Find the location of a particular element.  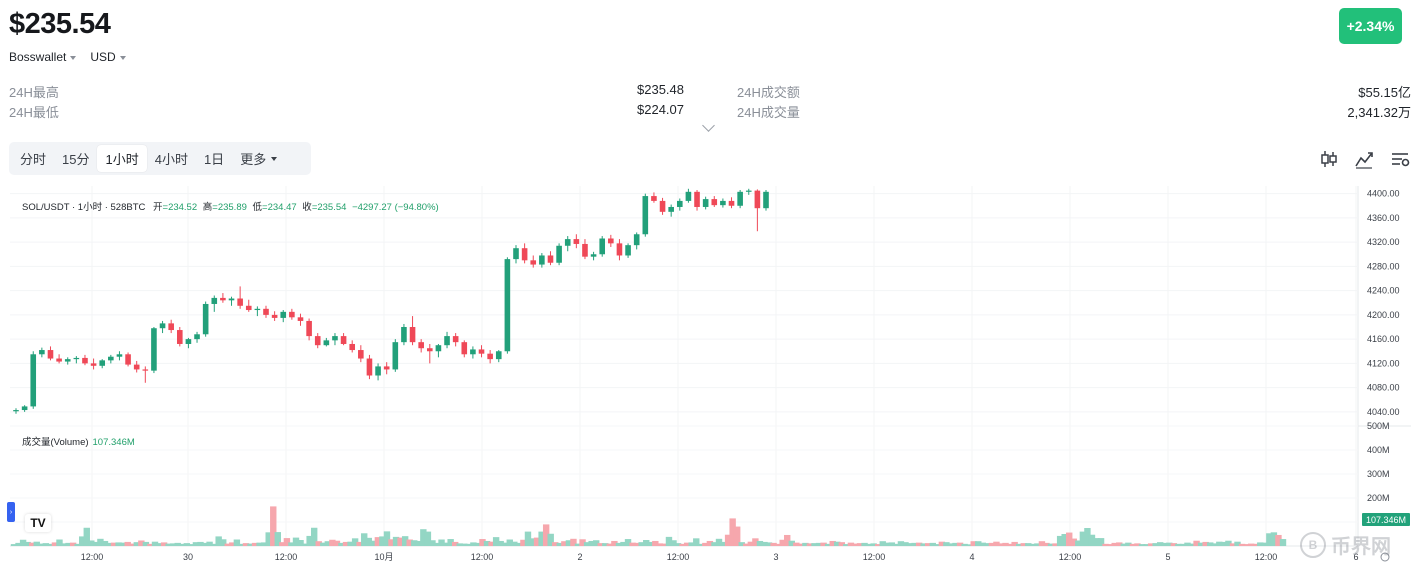

side-panel-toggle: › is located at coordinates (11, 512).